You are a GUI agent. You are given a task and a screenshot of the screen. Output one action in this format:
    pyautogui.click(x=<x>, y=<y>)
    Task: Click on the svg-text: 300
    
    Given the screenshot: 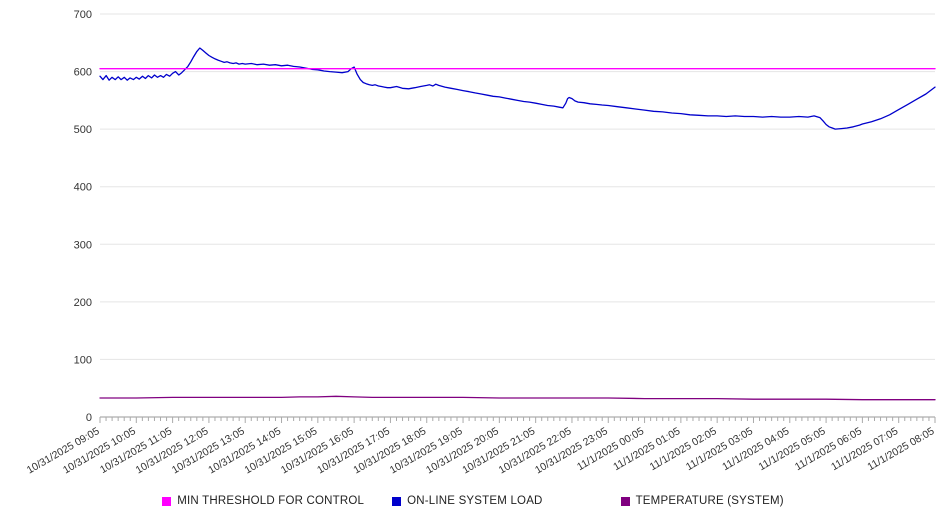 What is the action you would take?
    pyautogui.click(x=83, y=245)
    